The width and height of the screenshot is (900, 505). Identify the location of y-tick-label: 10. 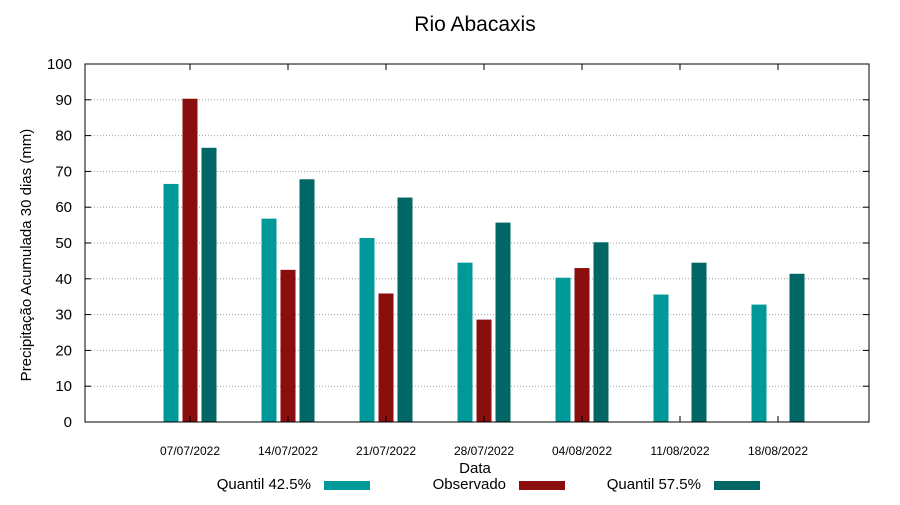
(63, 386).